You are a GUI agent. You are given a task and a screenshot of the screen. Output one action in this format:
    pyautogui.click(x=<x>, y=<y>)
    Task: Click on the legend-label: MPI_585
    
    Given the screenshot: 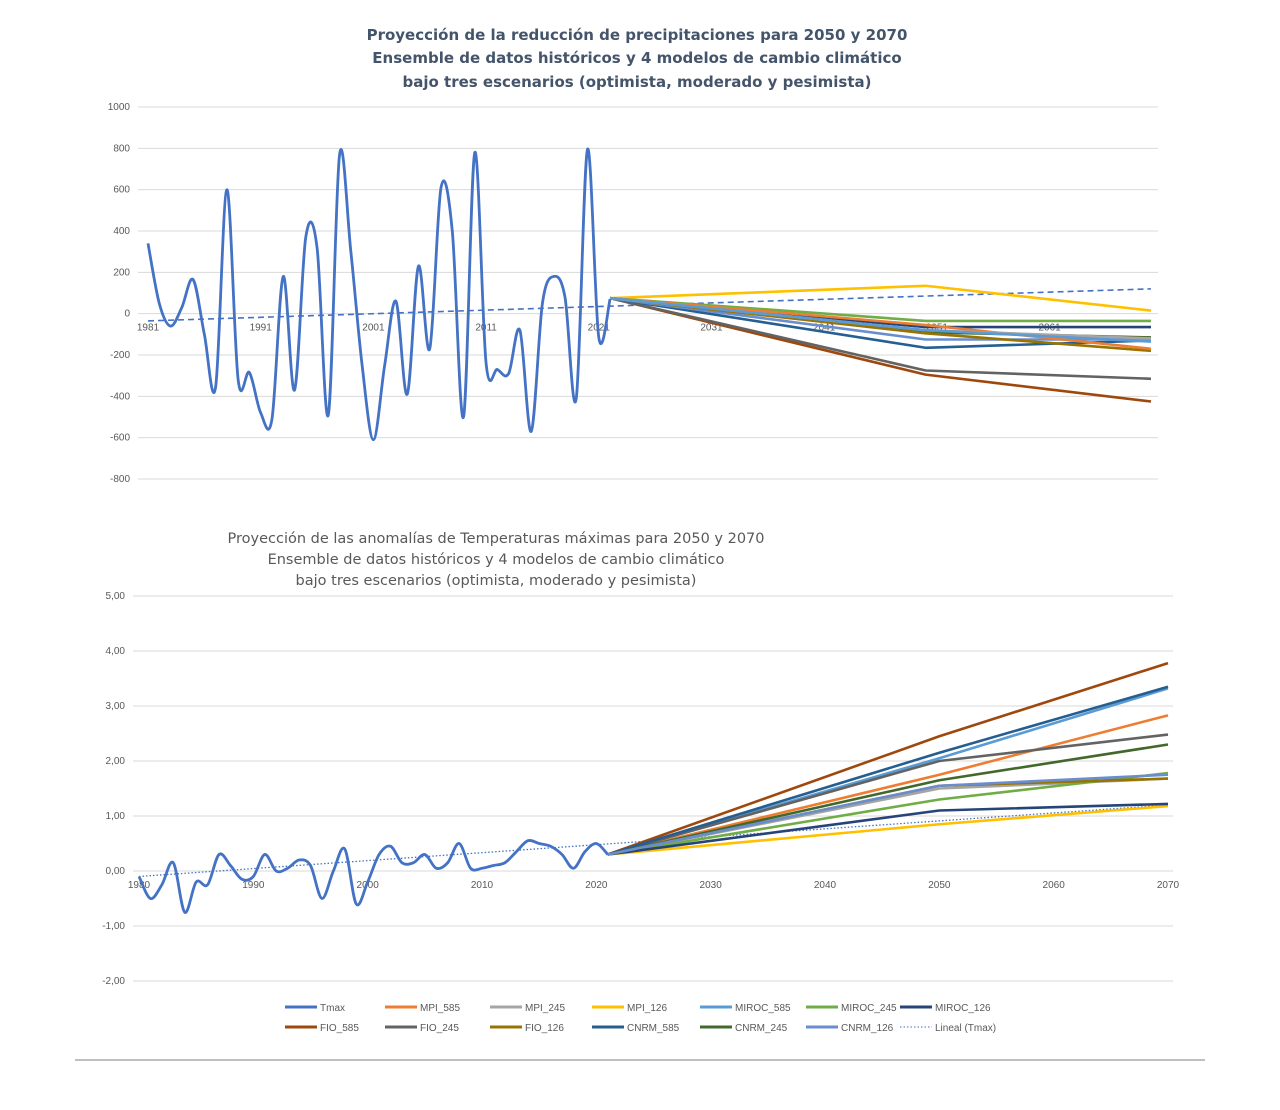 What is the action you would take?
    pyautogui.click(x=440, y=1008)
    